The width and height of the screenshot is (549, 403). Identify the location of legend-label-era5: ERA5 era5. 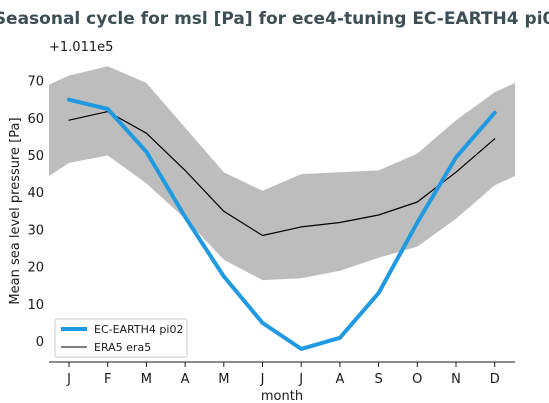
(122, 347).